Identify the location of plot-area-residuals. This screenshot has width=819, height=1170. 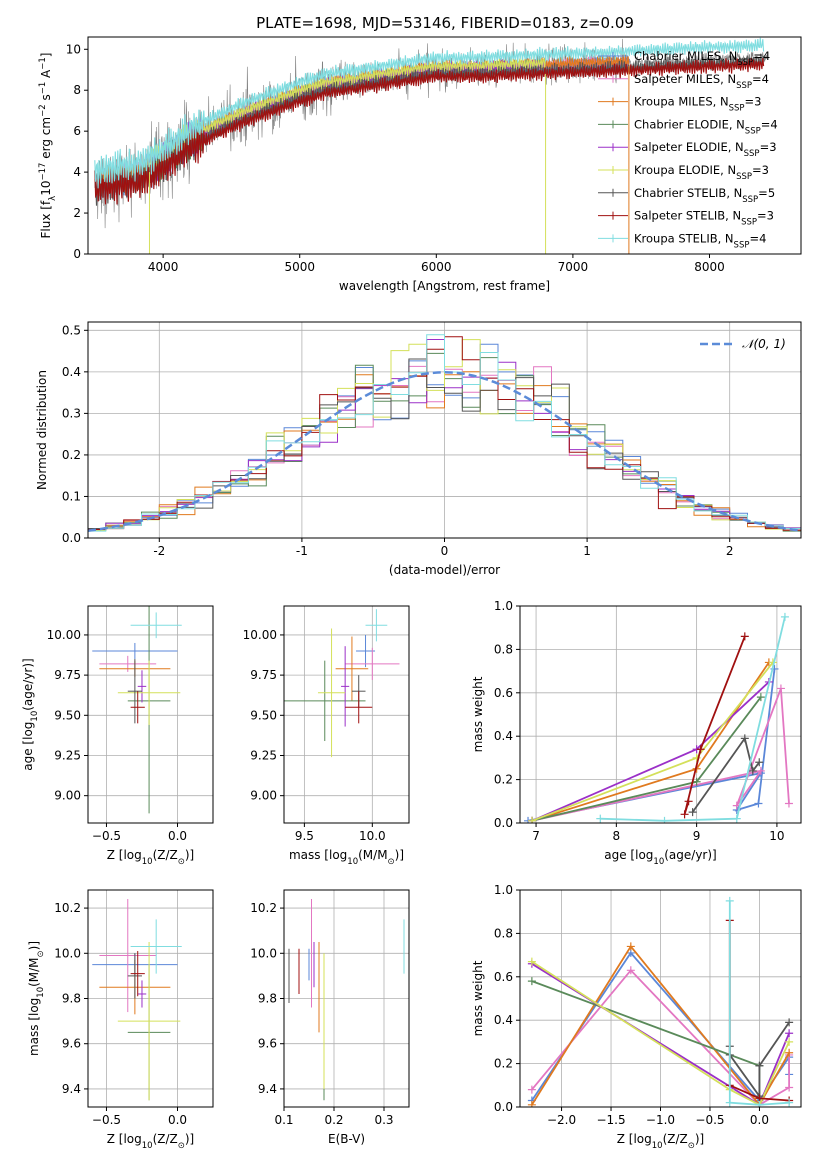
(444, 433).